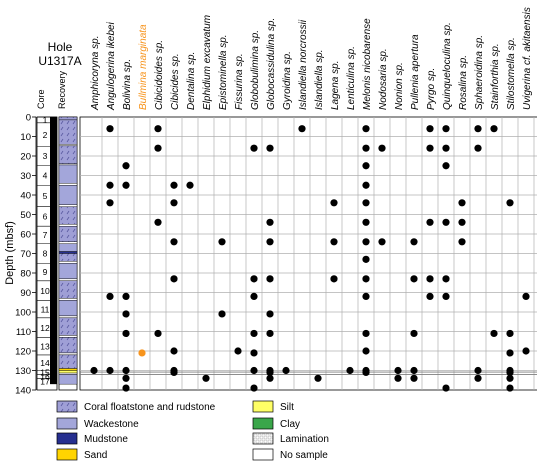 Image resolution: width=537 pixels, height=462 pixels. What do you see at coordinates (106, 439) in the screenshot?
I see `legend-label: Mudstone` at bounding box center [106, 439].